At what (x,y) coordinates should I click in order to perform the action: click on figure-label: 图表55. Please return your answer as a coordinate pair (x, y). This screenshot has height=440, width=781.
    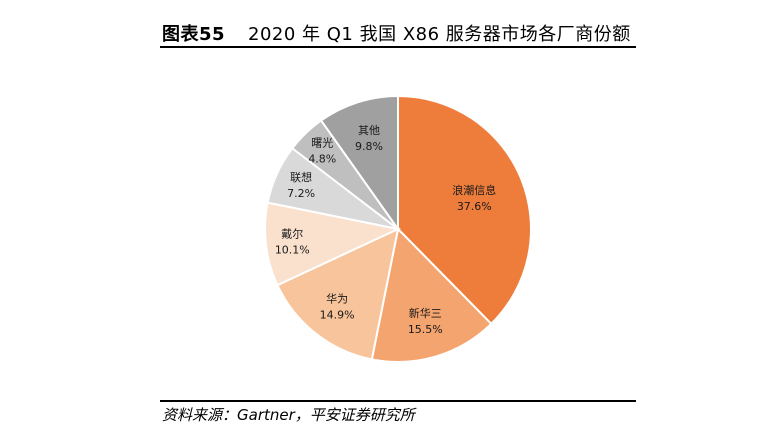
    Looking at the image, I should click on (194, 34).